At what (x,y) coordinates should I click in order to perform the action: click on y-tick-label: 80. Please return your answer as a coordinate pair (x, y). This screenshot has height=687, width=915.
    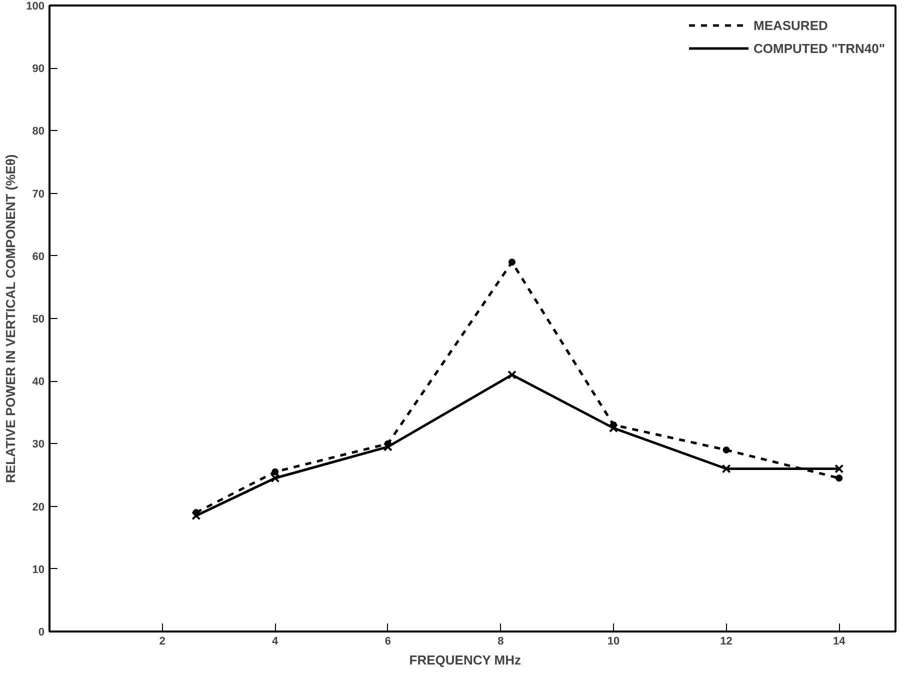
    Looking at the image, I should click on (38, 132).